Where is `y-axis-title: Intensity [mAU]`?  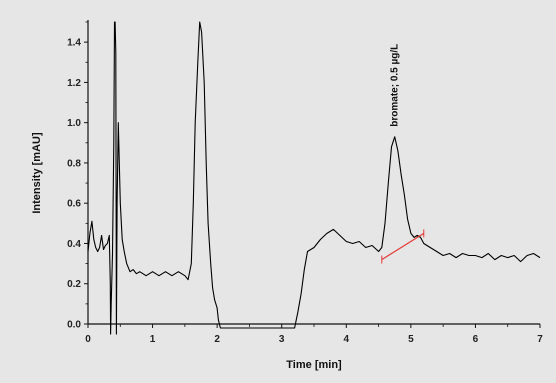
y-axis-title: Intensity [mAU] is located at coordinates (37, 173).